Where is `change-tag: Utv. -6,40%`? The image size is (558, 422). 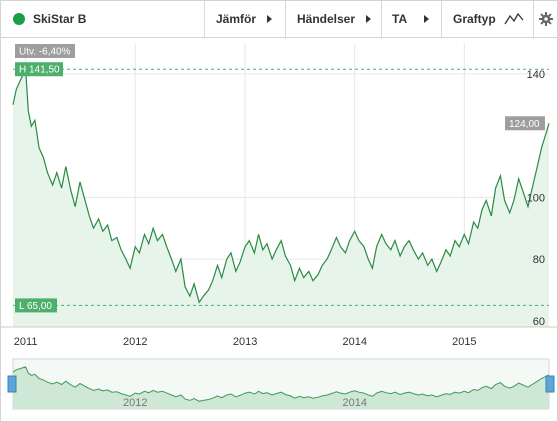 change-tag: Utv. -6,40% is located at coordinates (45, 51).